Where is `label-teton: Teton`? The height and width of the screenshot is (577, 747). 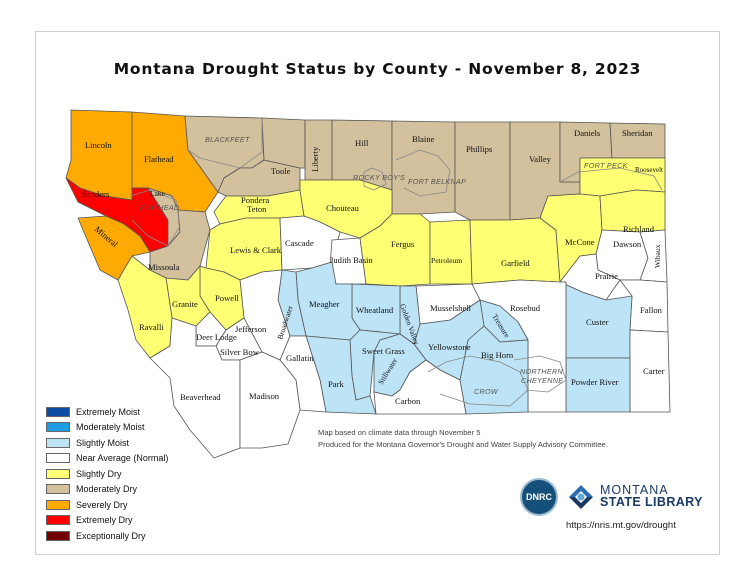
label-teton: Teton is located at coordinates (257, 209).